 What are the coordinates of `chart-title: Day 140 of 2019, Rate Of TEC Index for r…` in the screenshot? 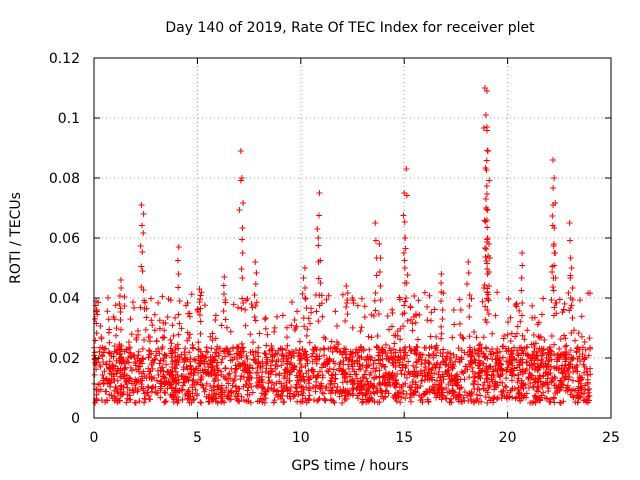 It's located at (350, 28).